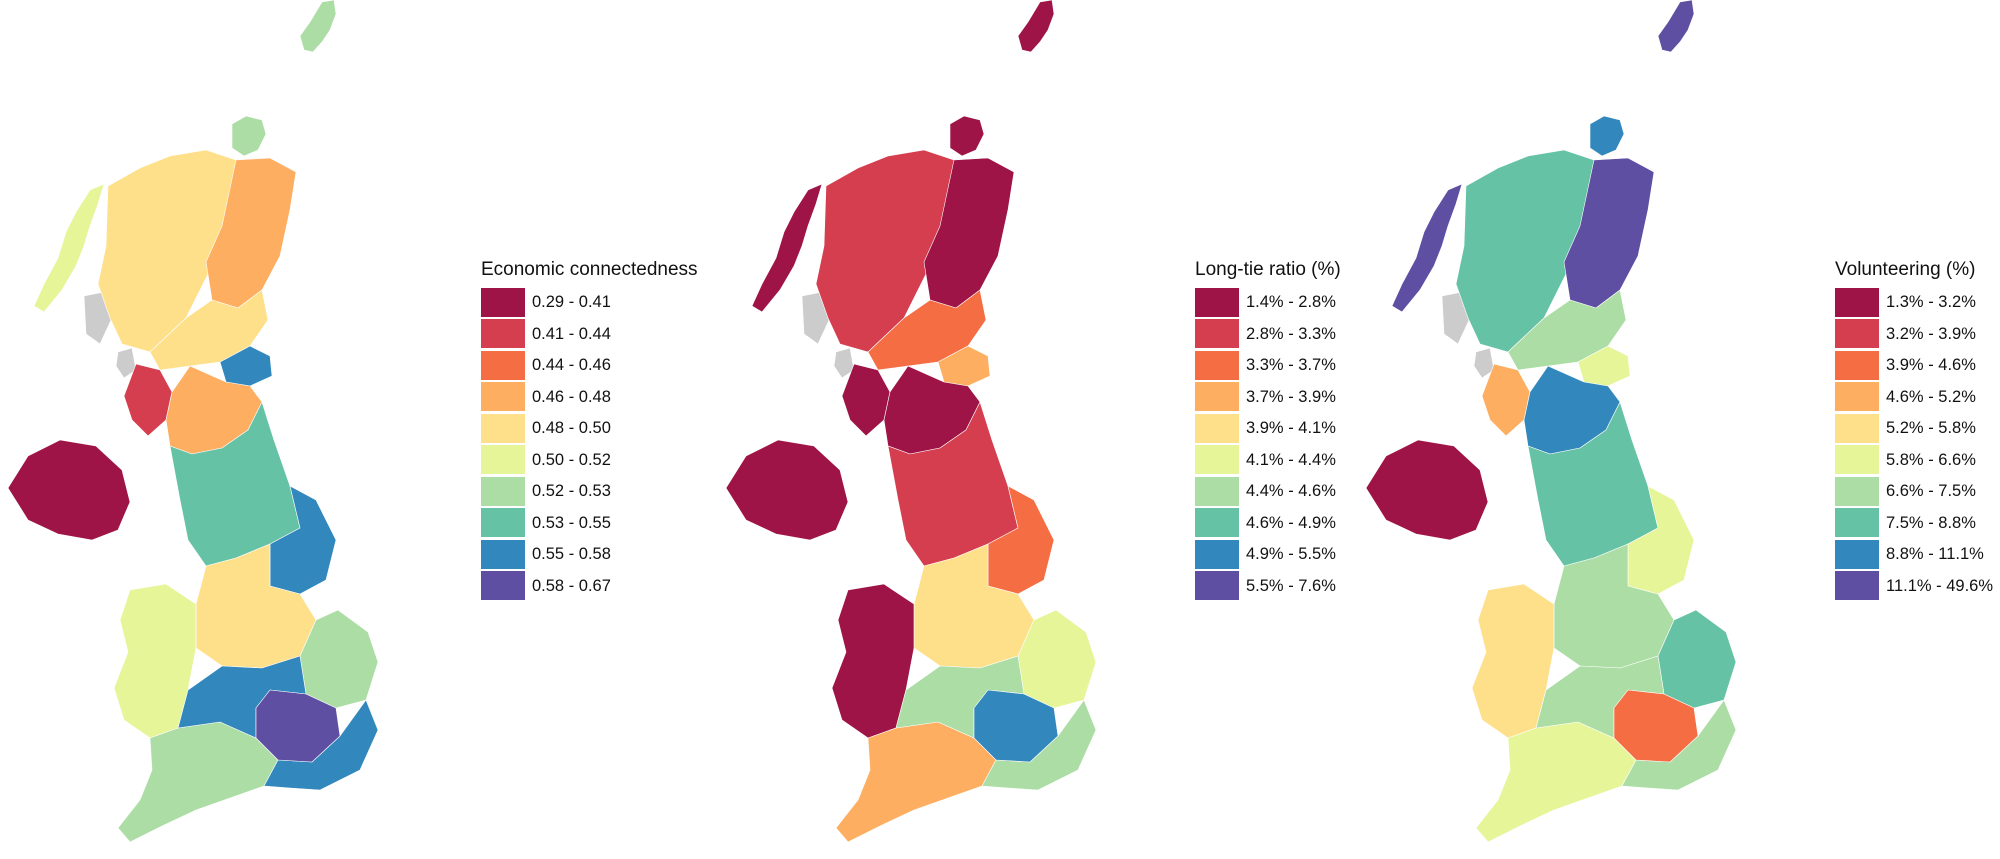  Describe the element at coordinates (1268, 398) in the screenshot. I see `legend-item: 3.7% - 3.9%` at that location.